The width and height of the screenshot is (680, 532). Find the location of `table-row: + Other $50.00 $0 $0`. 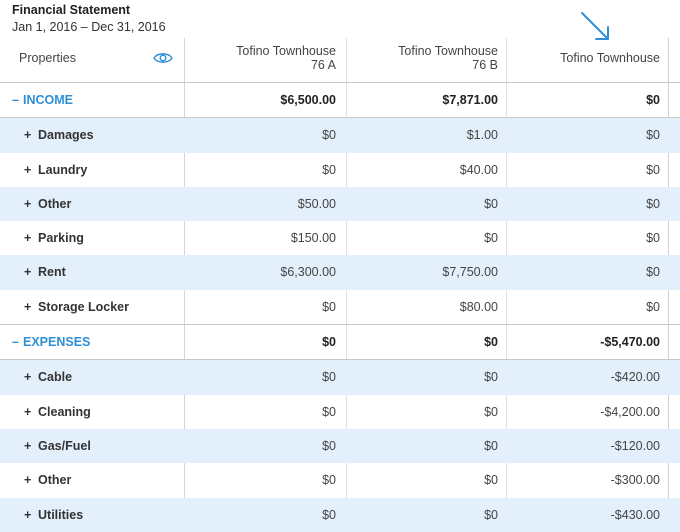

table-row: + Other $50.00 $0 $0 is located at coordinates (340, 204).